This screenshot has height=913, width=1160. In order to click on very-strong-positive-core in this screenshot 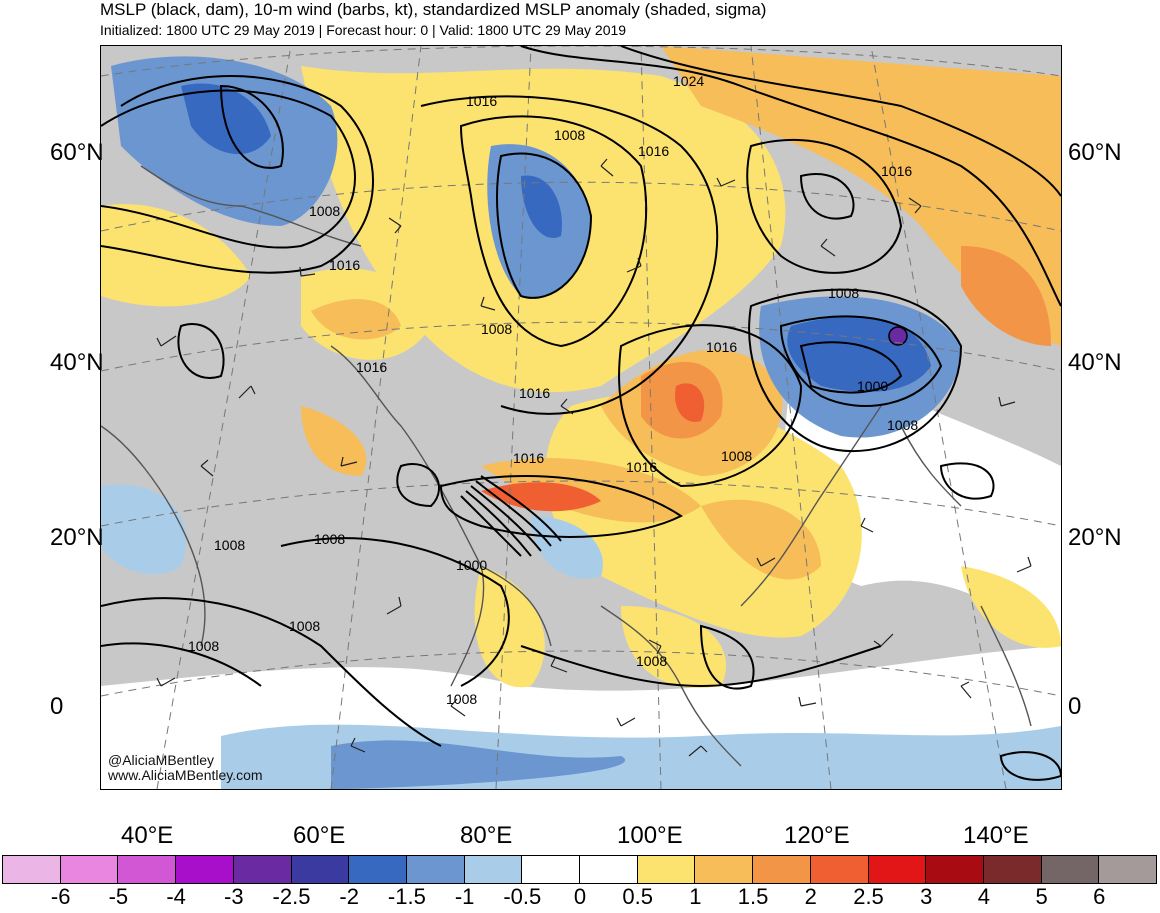, I will do `click(690, 402)`.